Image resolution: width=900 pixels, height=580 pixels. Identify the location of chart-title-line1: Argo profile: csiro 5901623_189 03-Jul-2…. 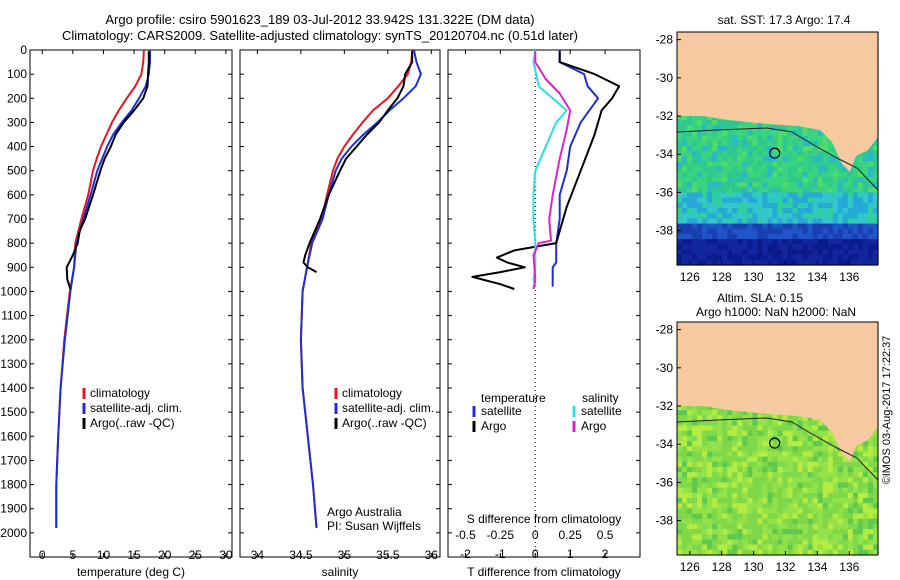
(320, 19).